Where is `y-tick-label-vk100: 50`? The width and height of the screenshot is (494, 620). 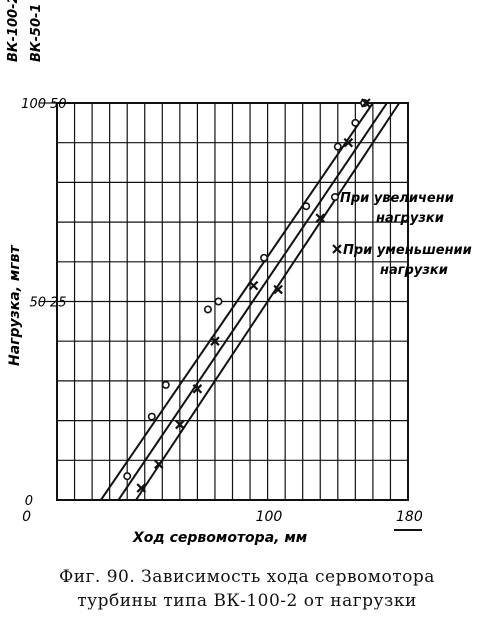 y-tick-label-vk100: 50 is located at coordinates (37, 303).